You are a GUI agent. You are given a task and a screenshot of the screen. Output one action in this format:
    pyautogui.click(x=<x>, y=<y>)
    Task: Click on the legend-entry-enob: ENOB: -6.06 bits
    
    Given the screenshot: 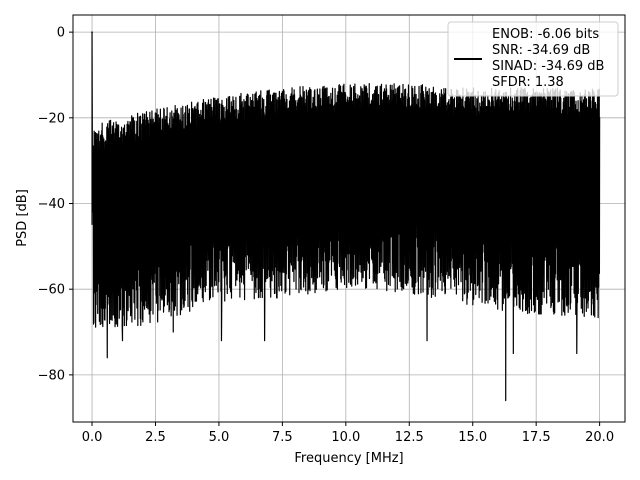 What is the action you would take?
    pyautogui.click(x=545, y=34)
    